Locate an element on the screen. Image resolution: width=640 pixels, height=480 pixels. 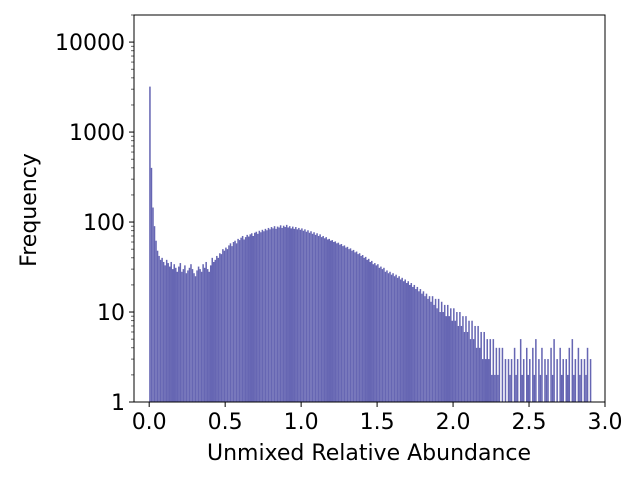
x-tick-label: 3.0 is located at coordinates (605, 422).